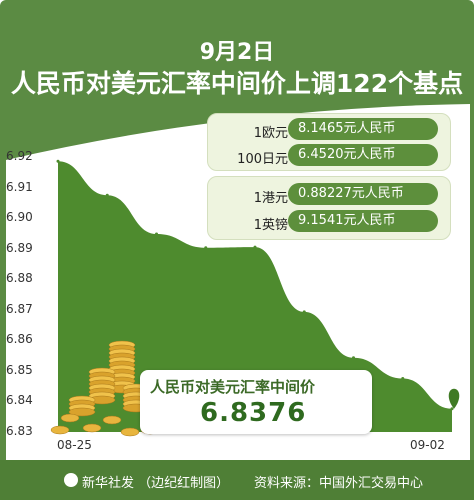  I want to click on callout-label: 人民币对美元汇率中间价, so click(233, 387).